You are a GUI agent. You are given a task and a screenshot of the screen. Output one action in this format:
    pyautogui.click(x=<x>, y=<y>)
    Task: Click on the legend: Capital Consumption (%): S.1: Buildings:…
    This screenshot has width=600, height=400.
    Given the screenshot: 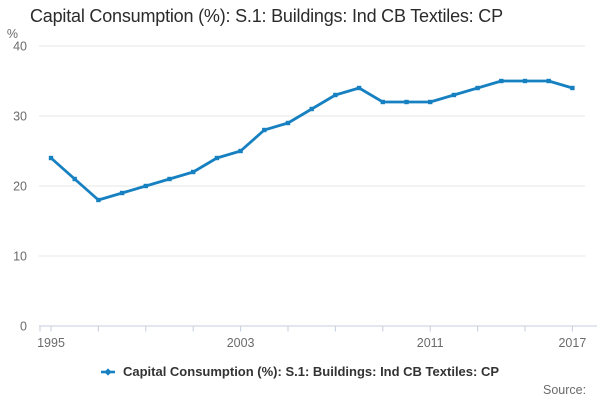 What is the action you would take?
    pyautogui.click(x=300, y=371)
    